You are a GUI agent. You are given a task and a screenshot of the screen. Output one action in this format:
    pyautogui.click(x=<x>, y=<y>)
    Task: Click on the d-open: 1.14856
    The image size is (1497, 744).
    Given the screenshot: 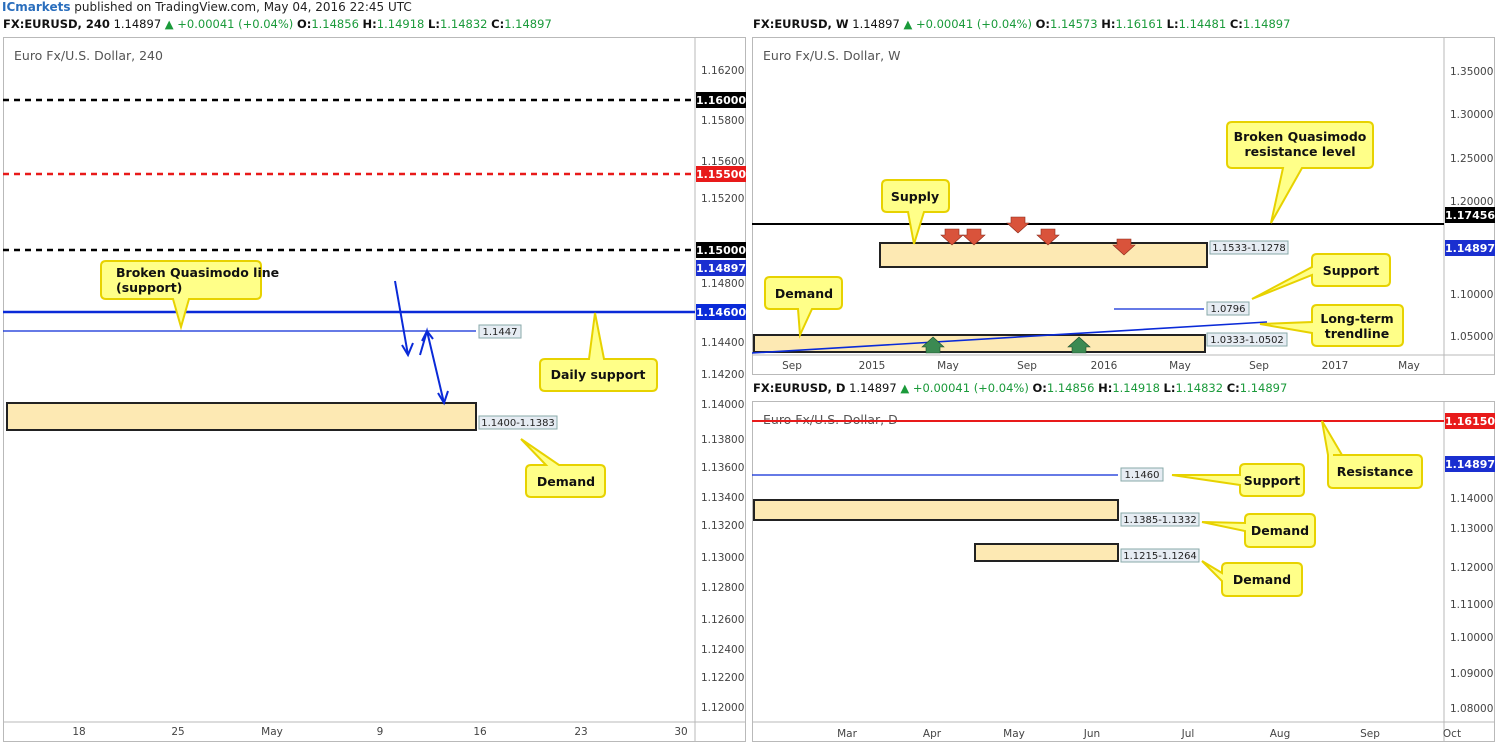 What is the action you would take?
    pyautogui.click(x=1070, y=388)
    